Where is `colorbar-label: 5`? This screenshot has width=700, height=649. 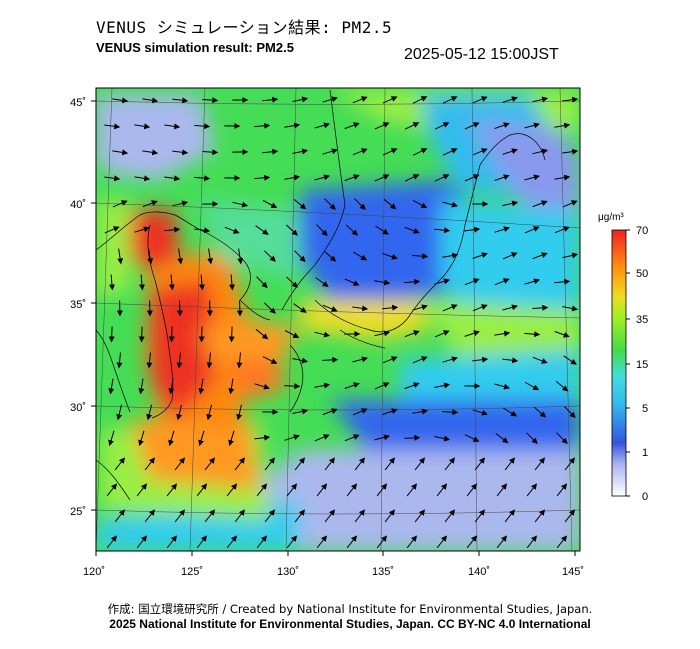 colorbar-label: 5 is located at coordinates (645, 409).